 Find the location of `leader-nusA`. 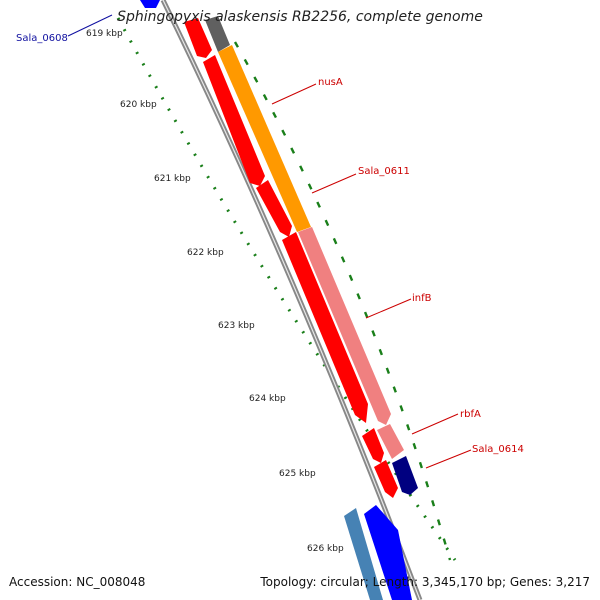

leader-nusA is located at coordinates (294, 94).